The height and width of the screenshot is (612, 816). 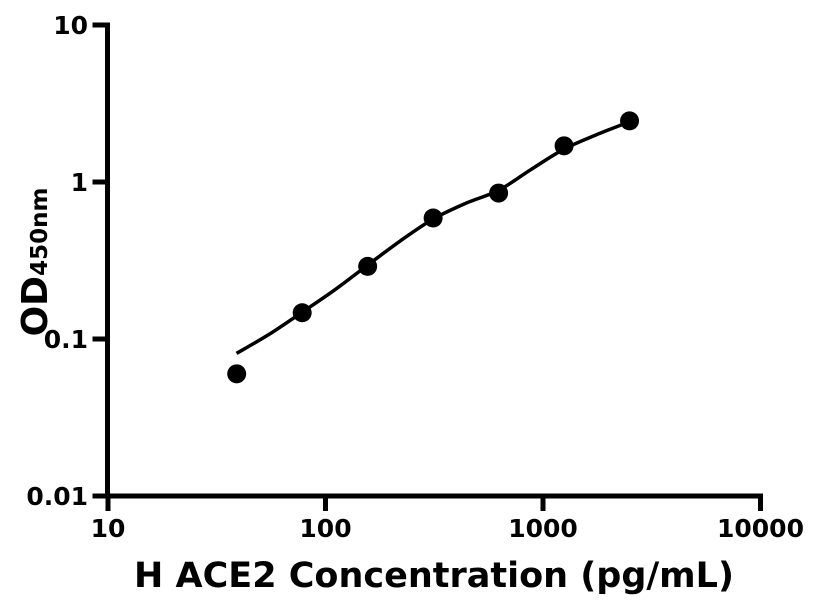 What do you see at coordinates (325, 528) in the screenshot?
I see `x-tick-label: 100` at bounding box center [325, 528].